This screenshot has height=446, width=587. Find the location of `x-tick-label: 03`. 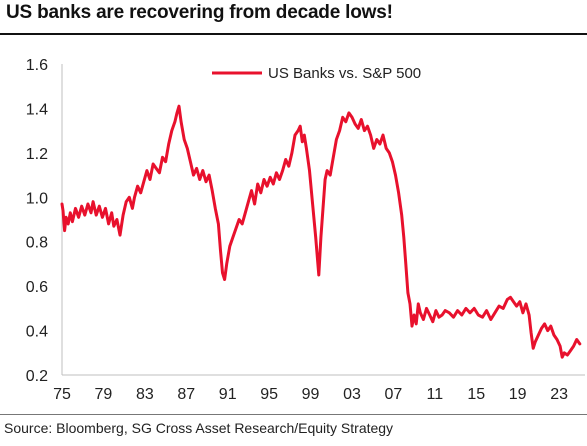

x-tick-label: 03 is located at coordinates (352, 394).